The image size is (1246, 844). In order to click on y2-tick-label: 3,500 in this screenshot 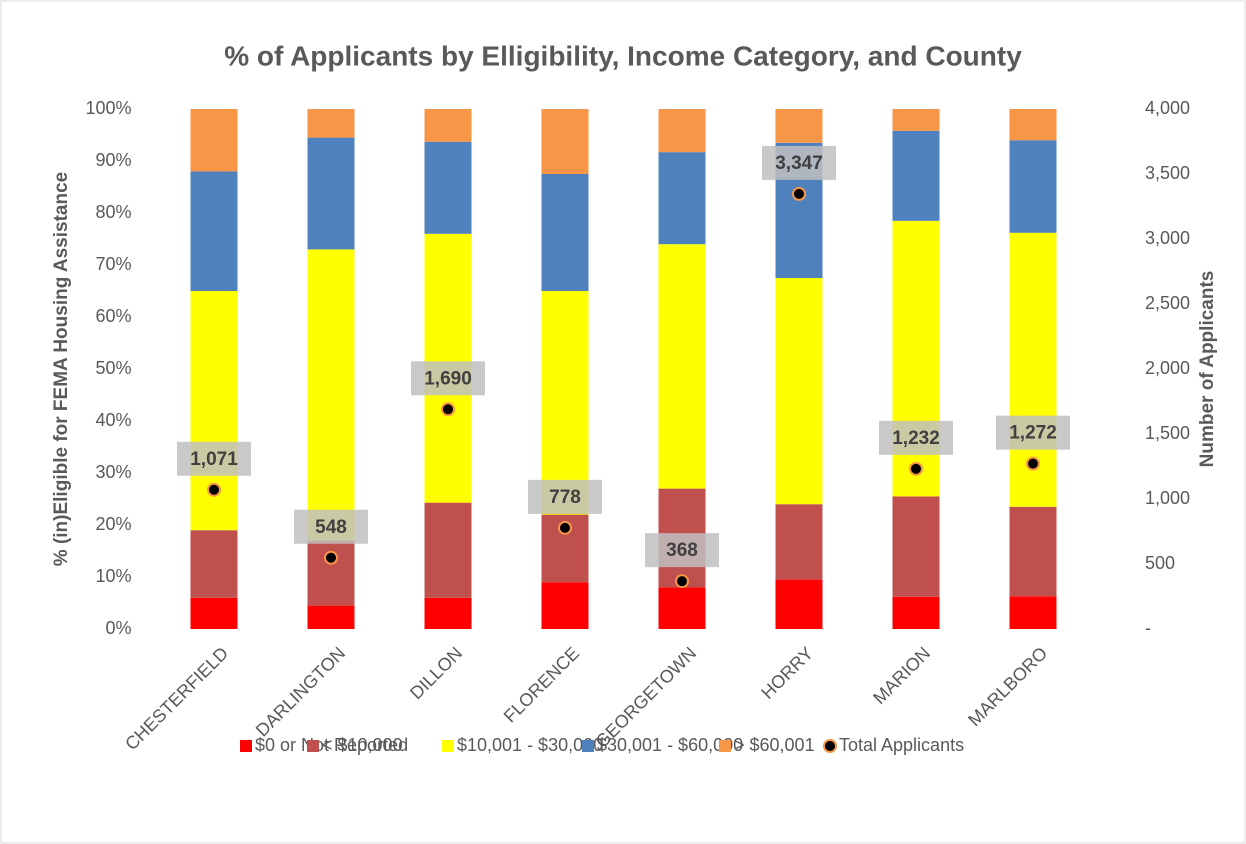, I will do `click(1167, 173)`.